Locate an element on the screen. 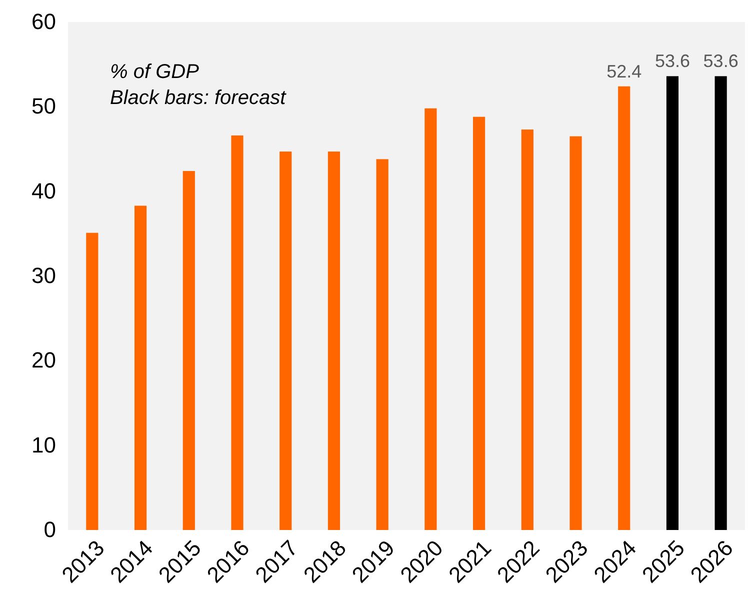 This screenshot has height=605, width=752. annotation: Black bars: forecast is located at coordinates (199, 98).